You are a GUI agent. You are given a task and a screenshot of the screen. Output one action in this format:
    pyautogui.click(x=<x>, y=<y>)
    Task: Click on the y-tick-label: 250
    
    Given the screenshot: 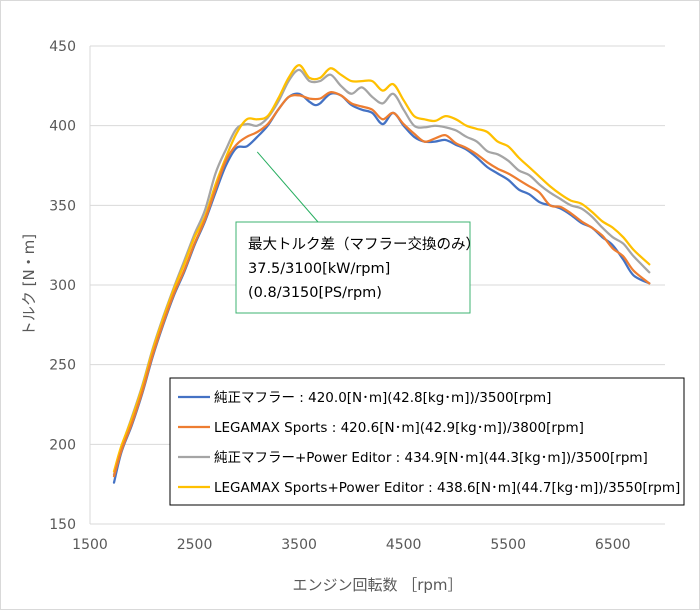 What is the action you would take?
    pyautogui.click(x=62, y=366)
    